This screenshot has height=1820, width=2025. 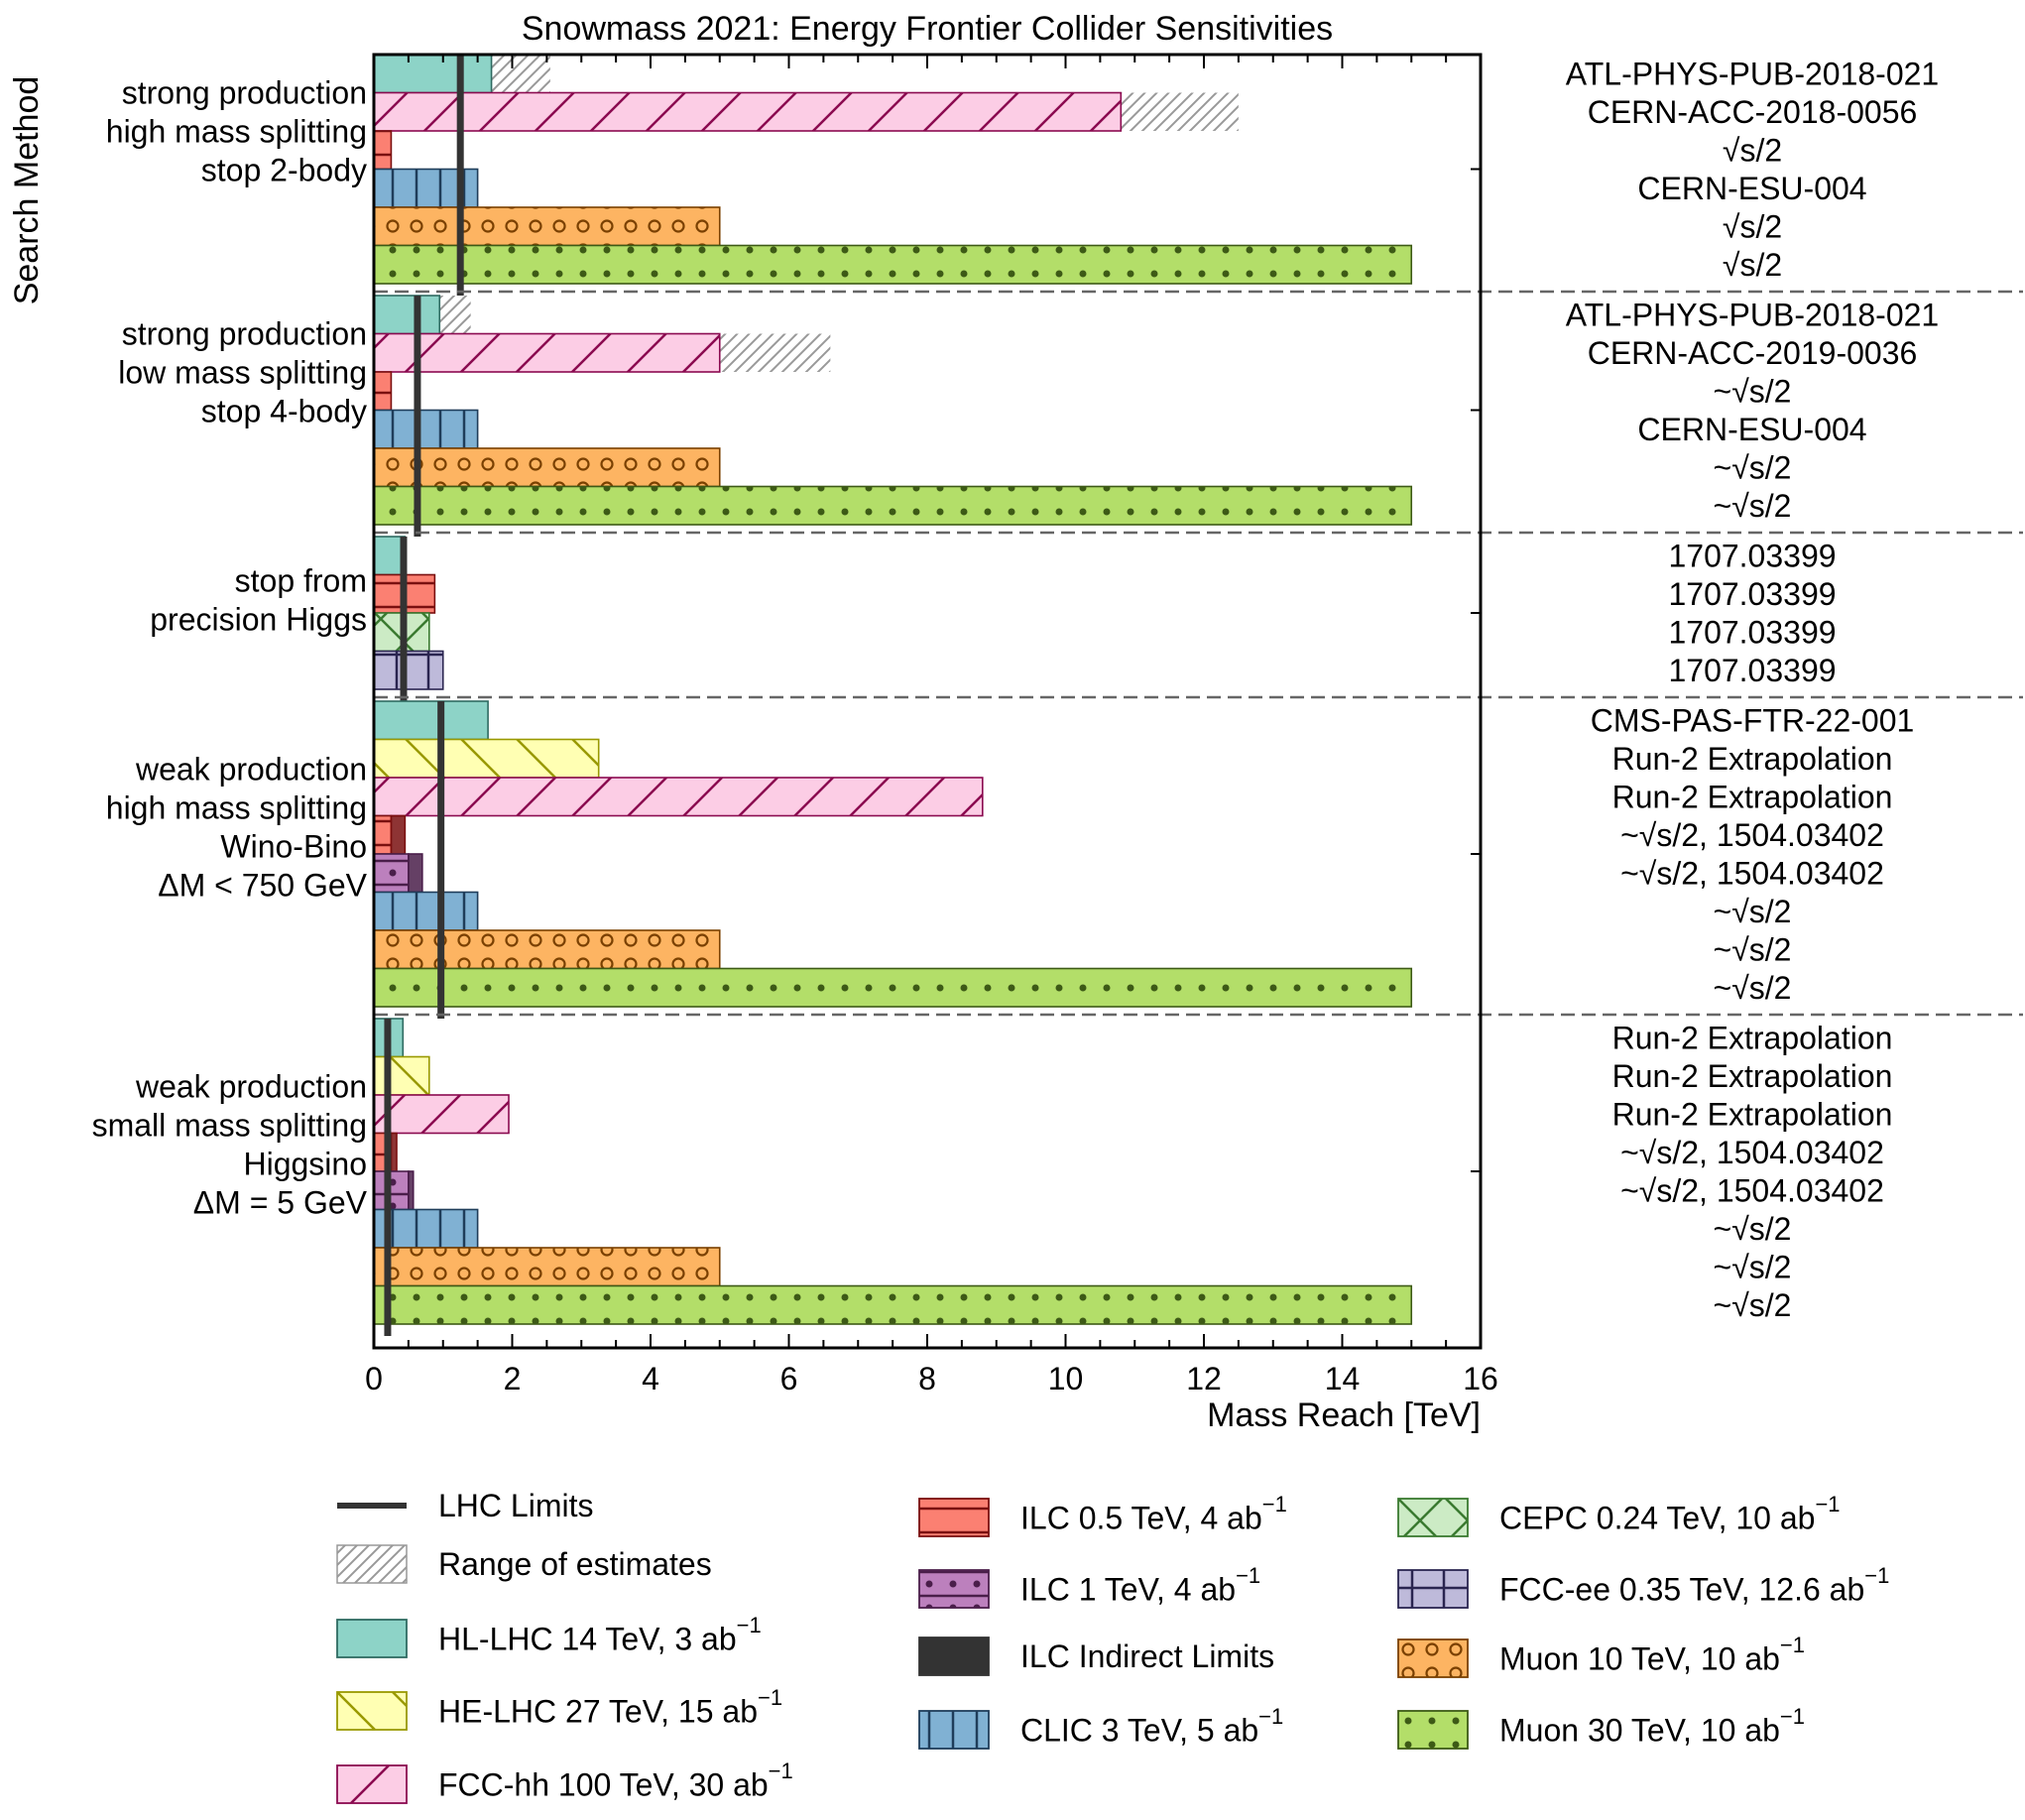 What do you see at coordinates (305, 1164) in the screenshot?
I see `y-tick-label: Higgsino` at bounding box center [305, 1164].